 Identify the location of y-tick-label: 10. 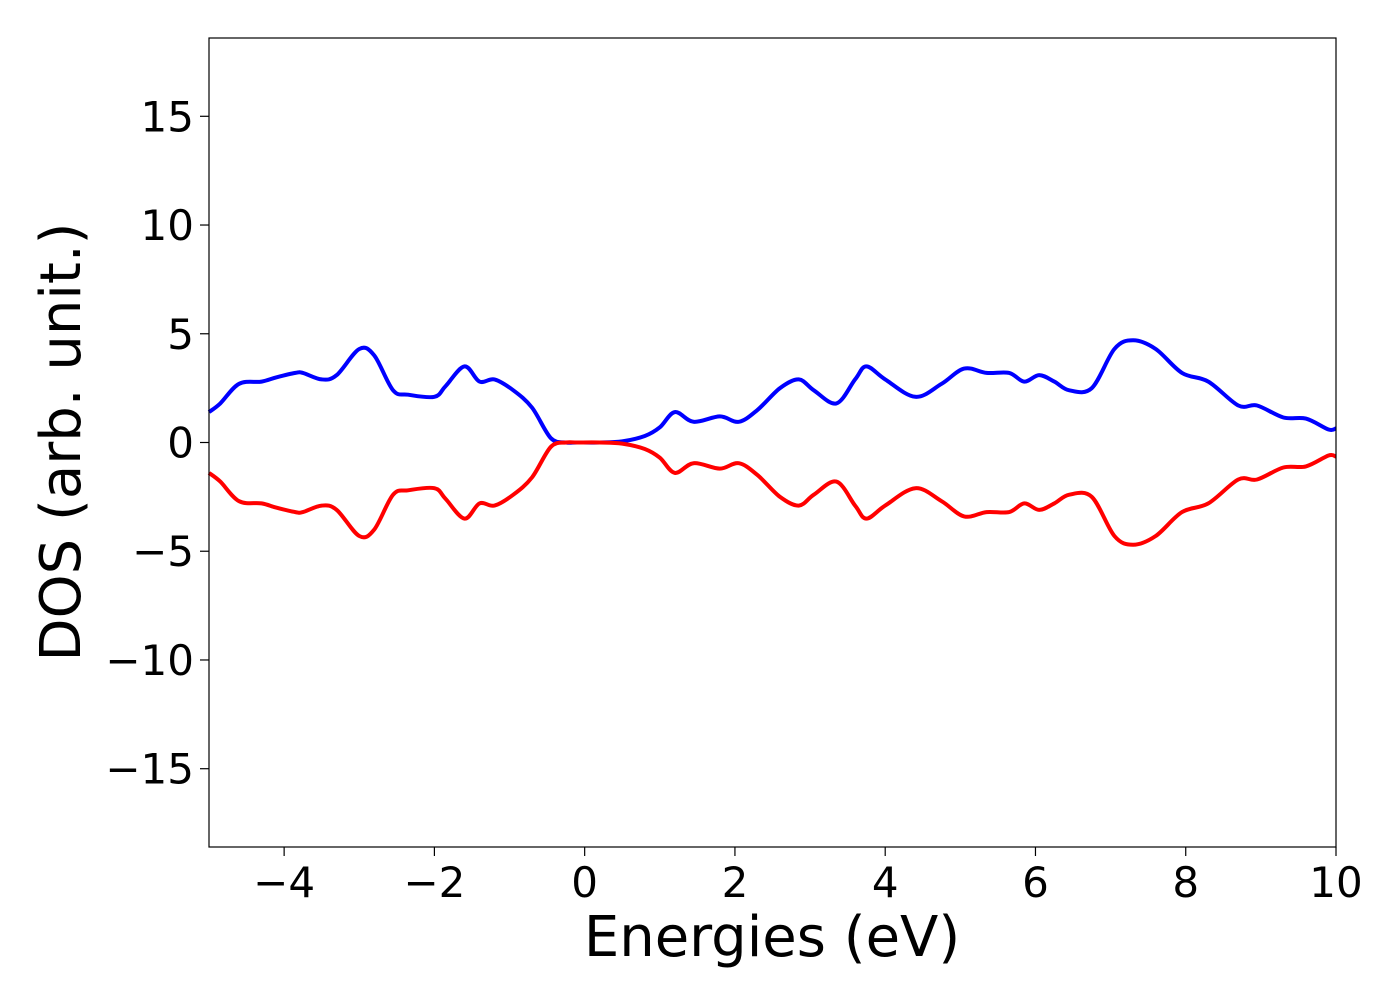
(167, 225).